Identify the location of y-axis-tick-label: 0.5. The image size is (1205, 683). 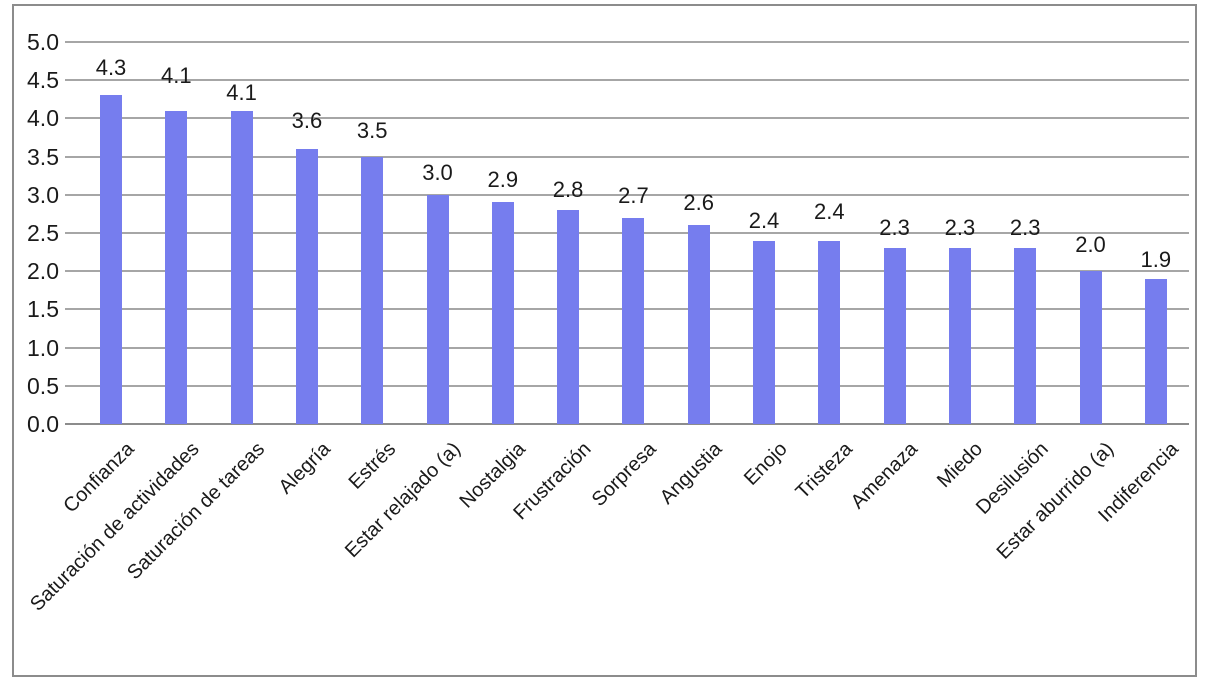
(43, 385).